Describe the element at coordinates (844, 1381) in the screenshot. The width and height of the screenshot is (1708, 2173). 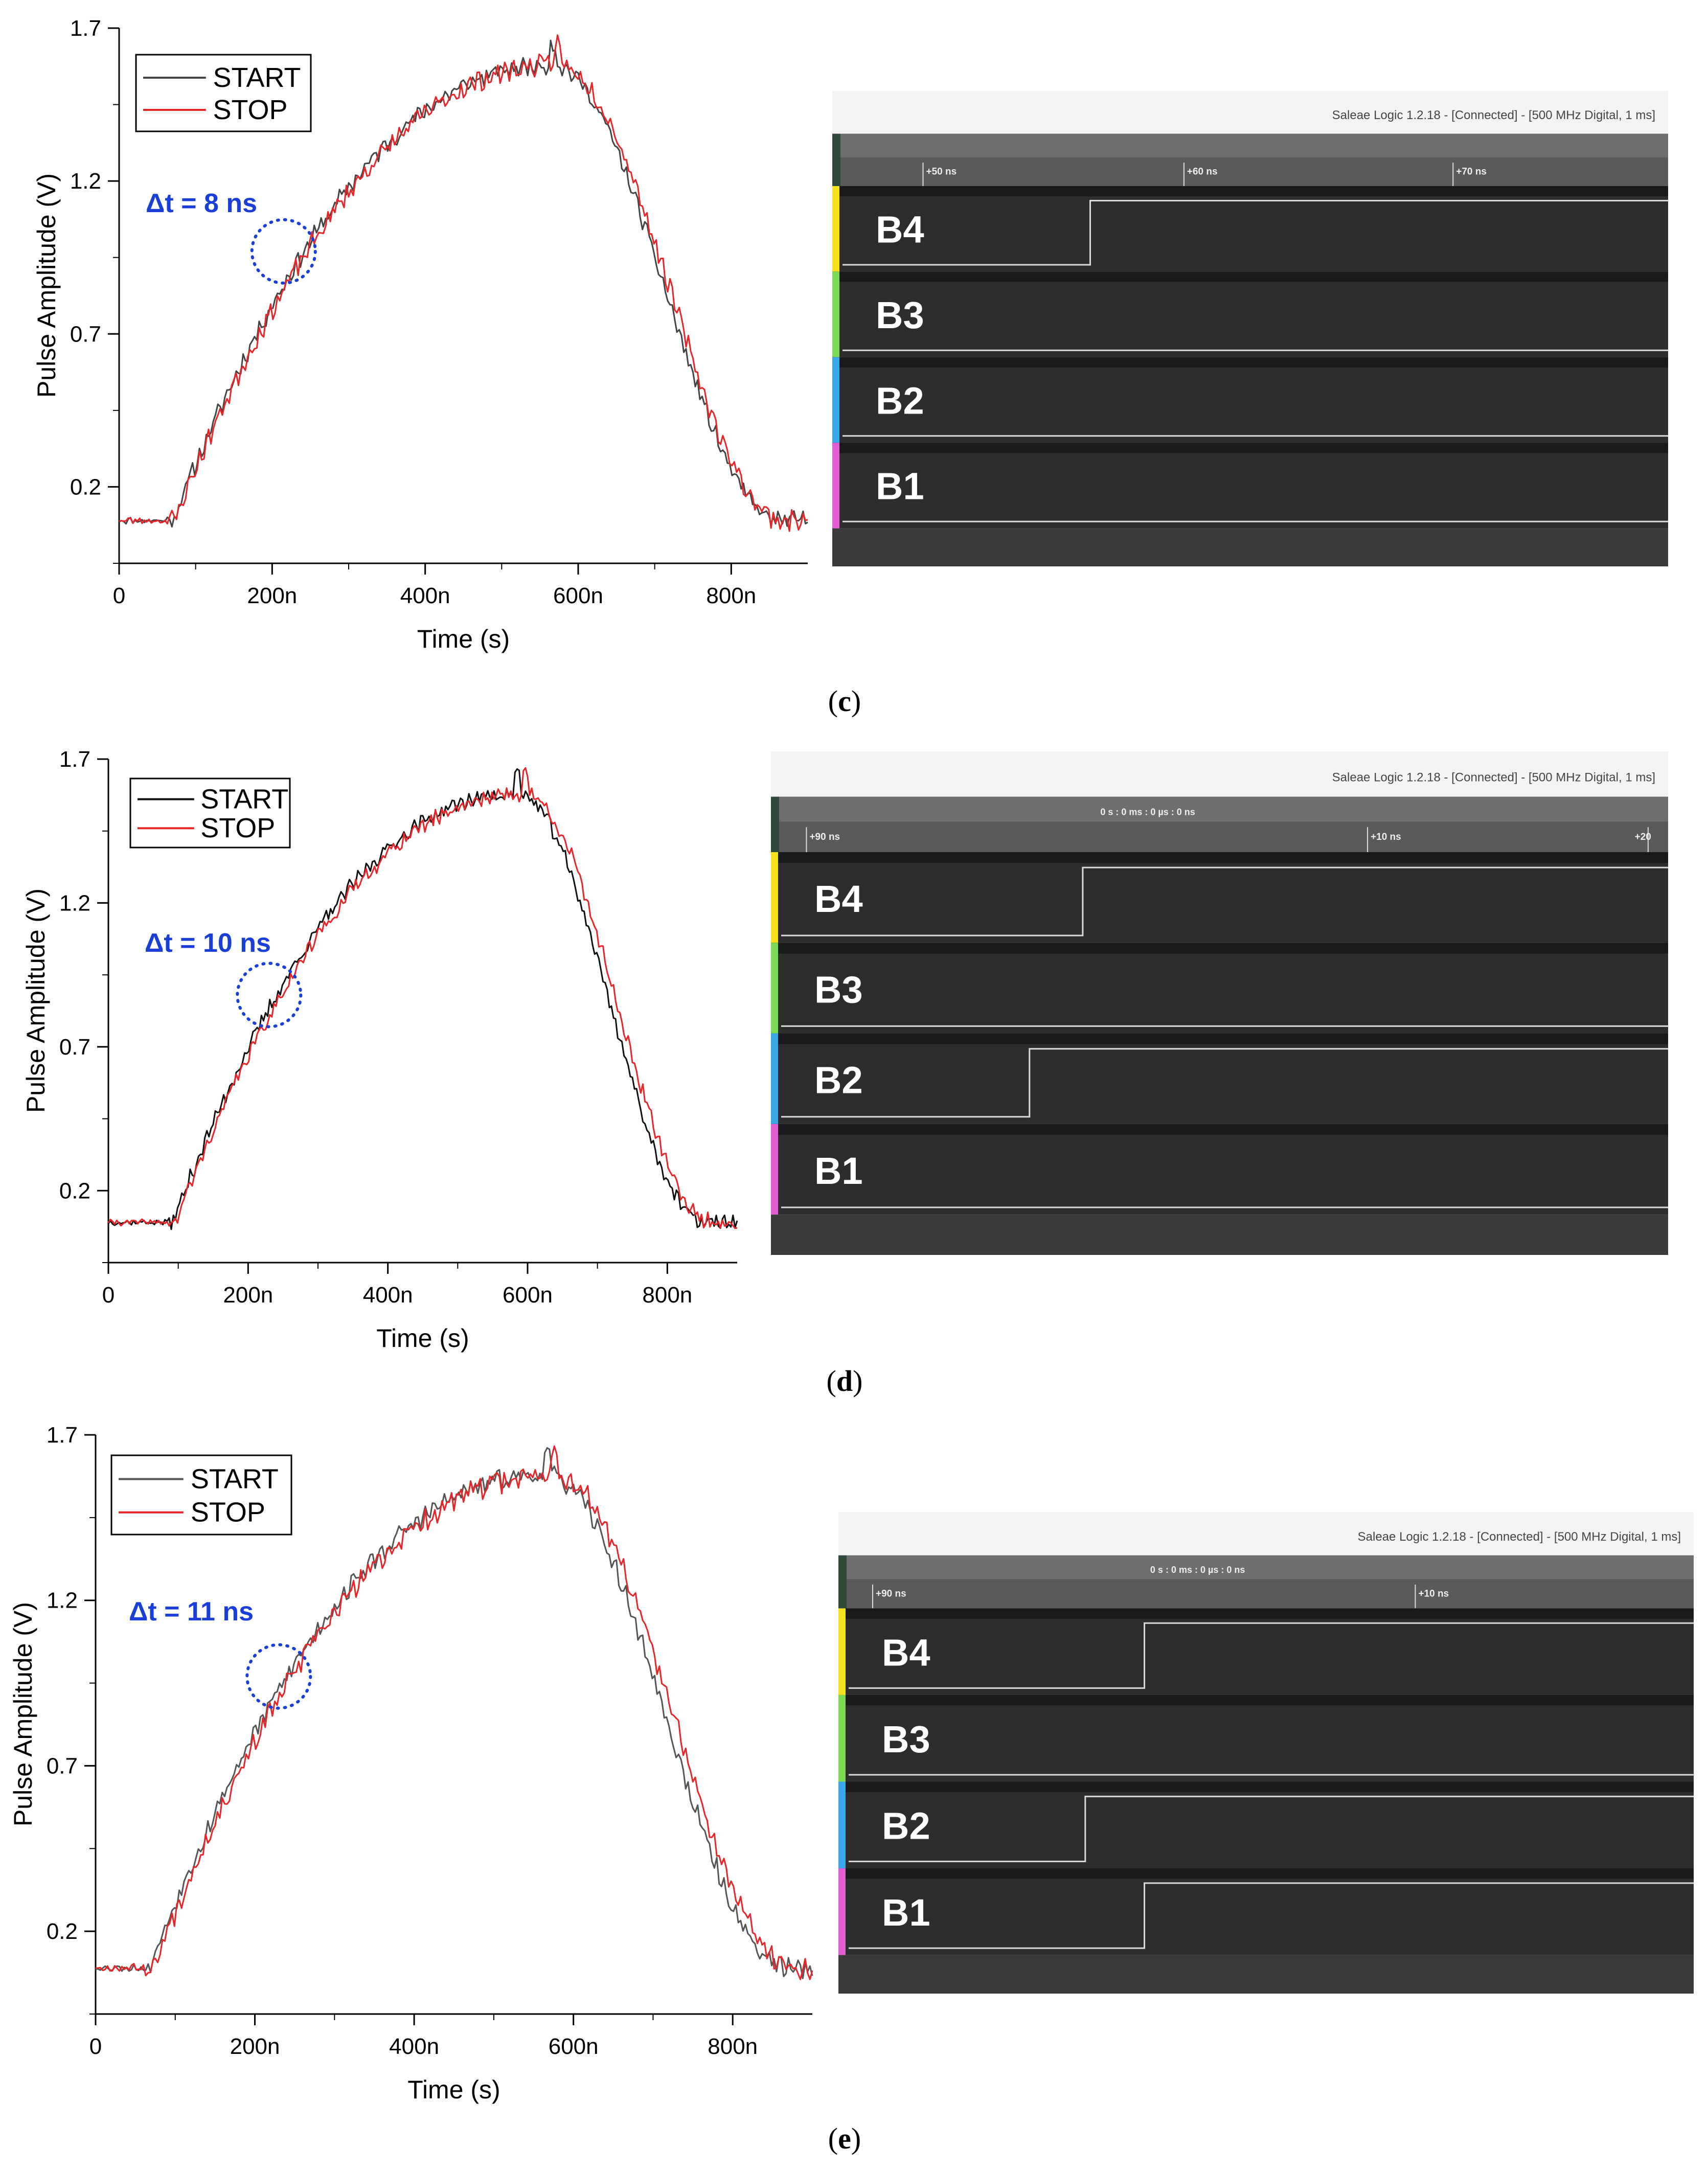
I see `caption-d: (d)` at that location.